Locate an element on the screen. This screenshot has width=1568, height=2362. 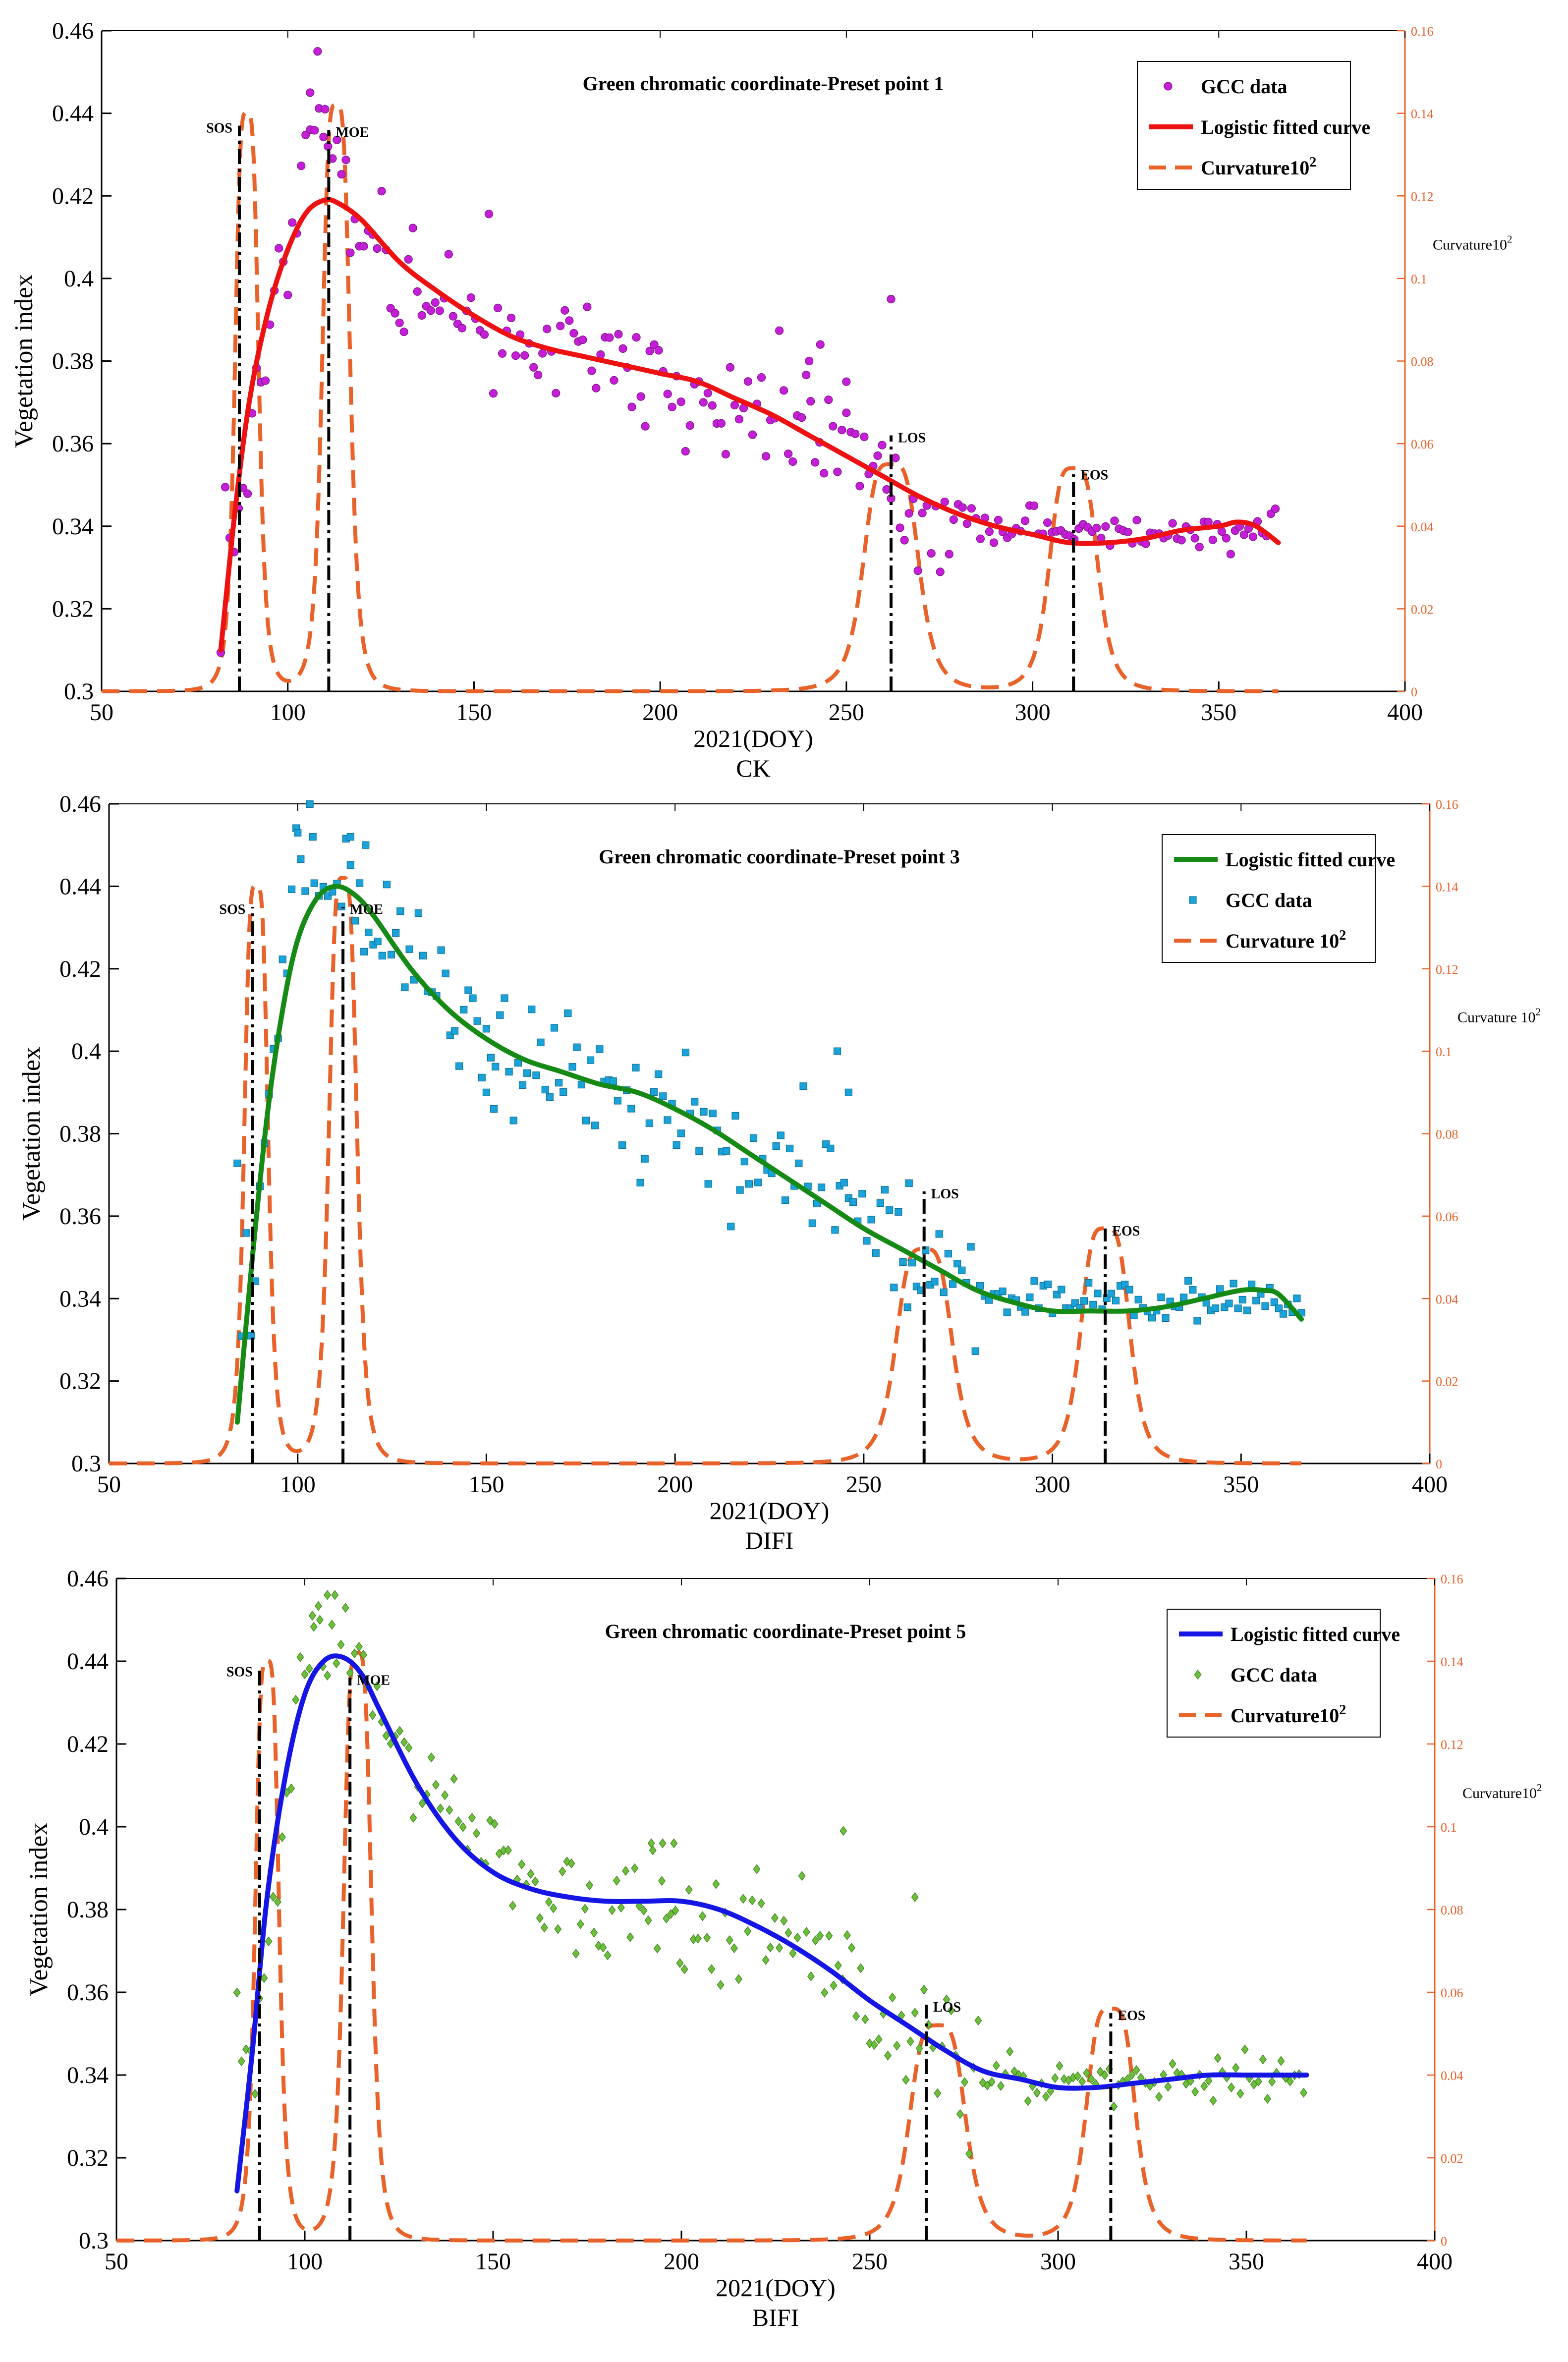
difi-y-right-axis-label-text: Curvature 10 is located at coordinates (1496, 1018).